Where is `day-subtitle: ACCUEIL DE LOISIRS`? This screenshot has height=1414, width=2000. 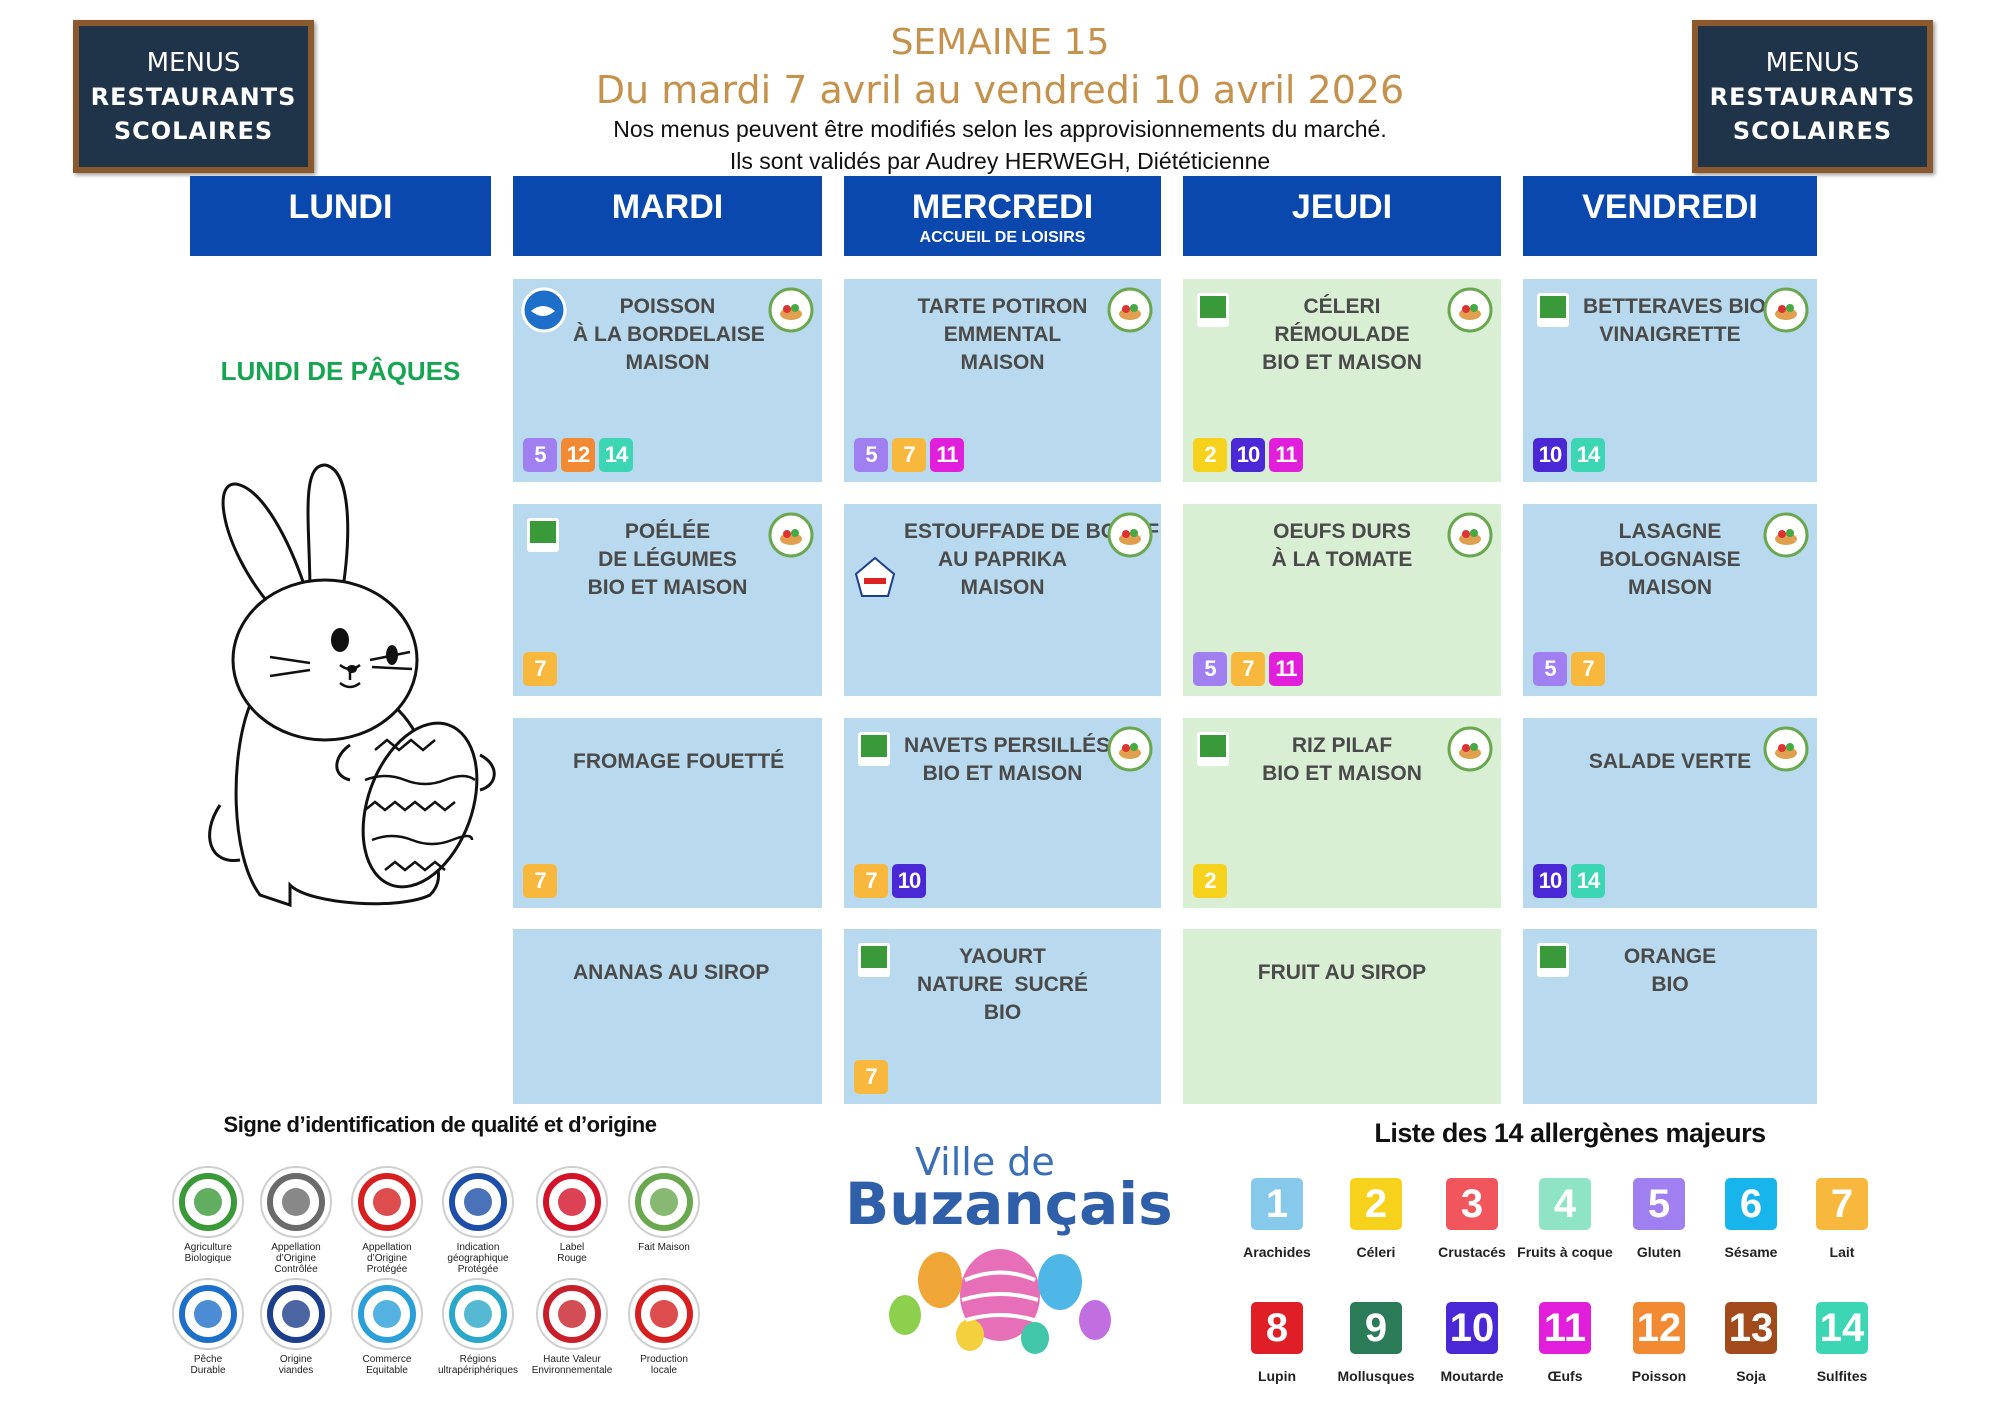 day-subtitle: ACCUEIL DE LOISIRS is located at coordinates (1002, 237).